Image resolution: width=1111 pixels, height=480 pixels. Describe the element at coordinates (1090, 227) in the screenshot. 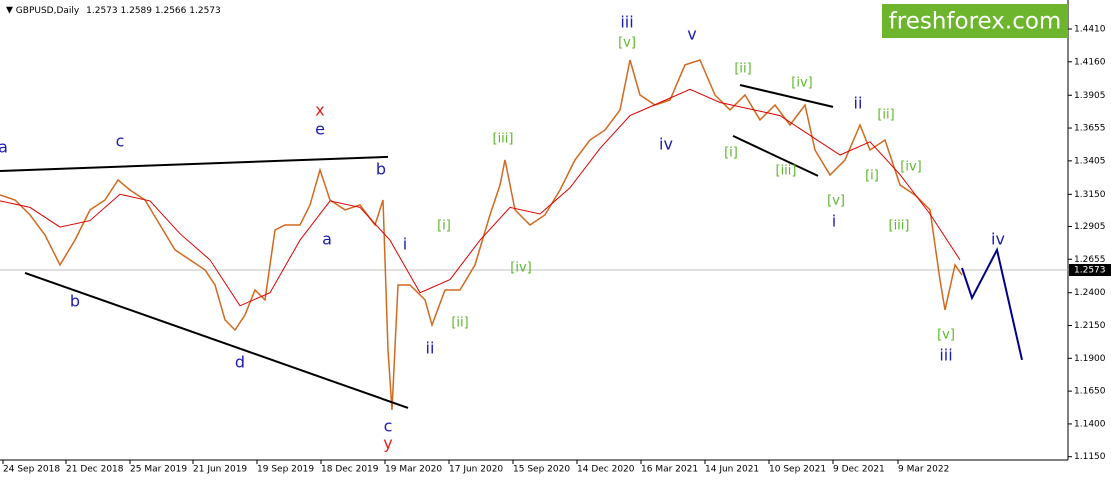

I see `y-tick-label: 1.2905` at that location.